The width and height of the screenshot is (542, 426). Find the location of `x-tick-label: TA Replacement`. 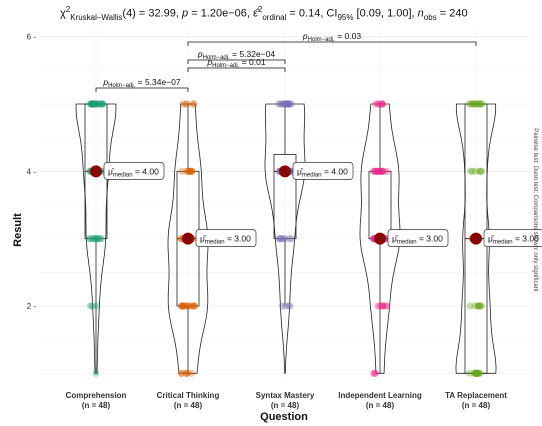

x-tick-label: TA Replacement is located at coordinates (476, 395).